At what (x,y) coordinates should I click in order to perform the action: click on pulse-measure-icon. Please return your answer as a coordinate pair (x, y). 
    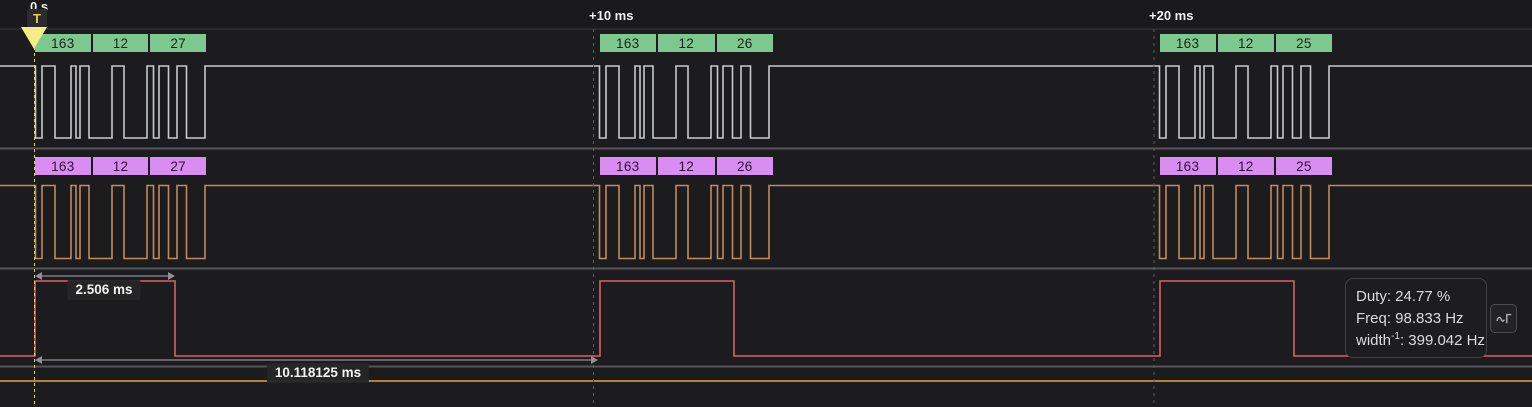
    Looking at the image, I should click on (1503, 318).